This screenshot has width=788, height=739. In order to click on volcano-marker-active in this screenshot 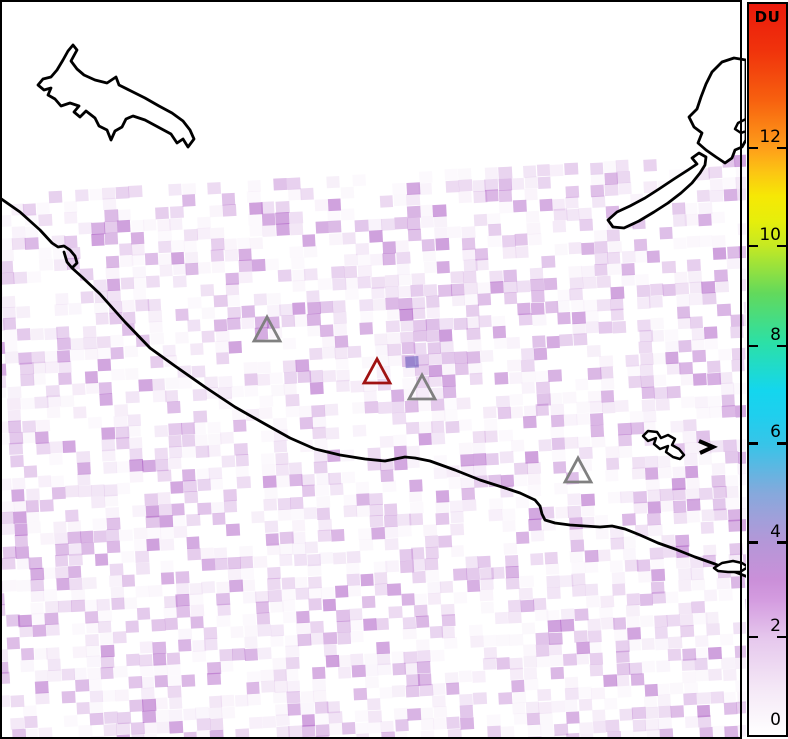, I will do `click(377, 370)`.